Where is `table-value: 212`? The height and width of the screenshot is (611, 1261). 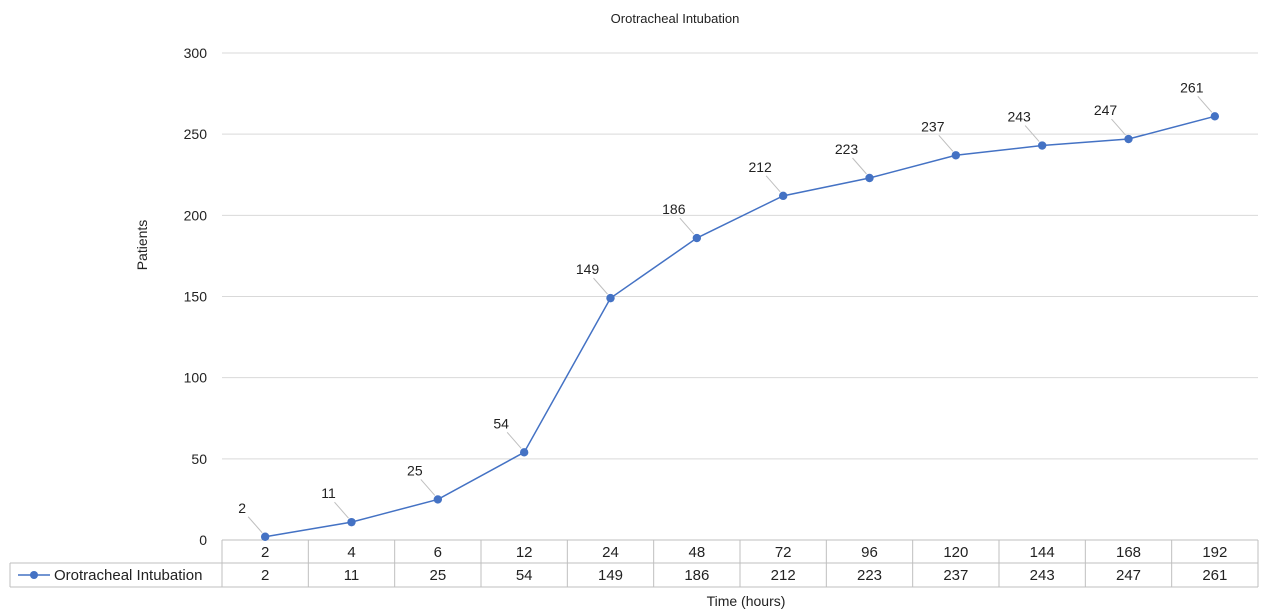
table-value: 212 is located at coordinates (783, 575).